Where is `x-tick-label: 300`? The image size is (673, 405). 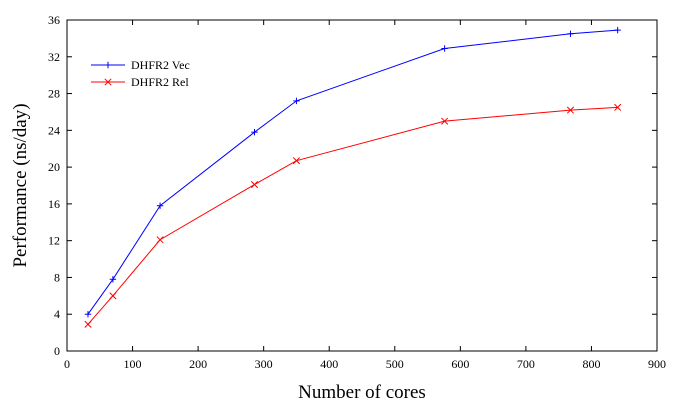 x-tick-label: 300 is located at coordinates (264, 364).